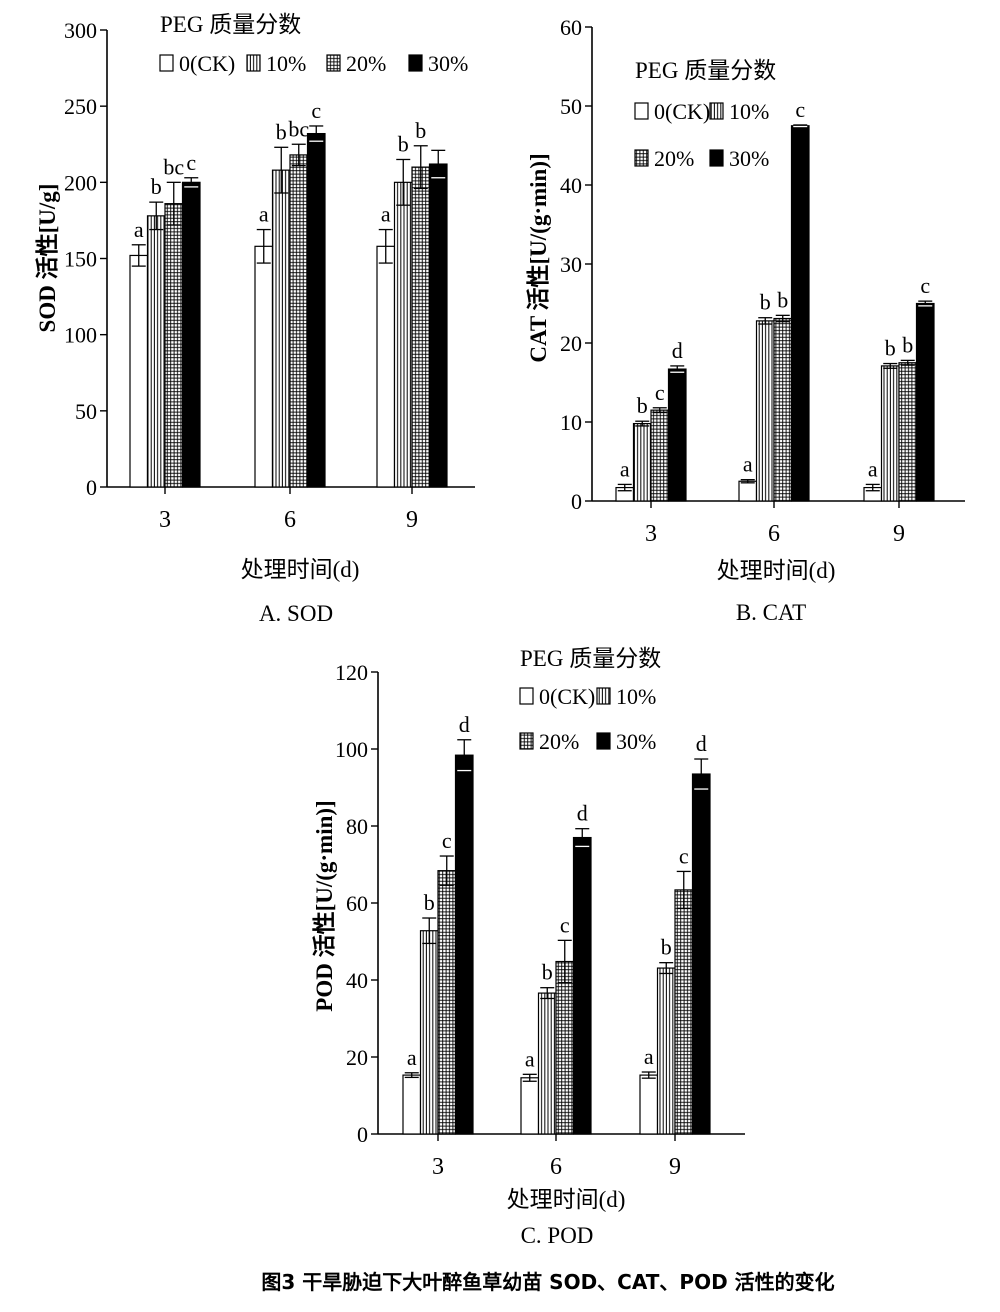  Describe the element at coordinates (80, 259) in the screenshot. I see `y-tick-label: 150` at that location.